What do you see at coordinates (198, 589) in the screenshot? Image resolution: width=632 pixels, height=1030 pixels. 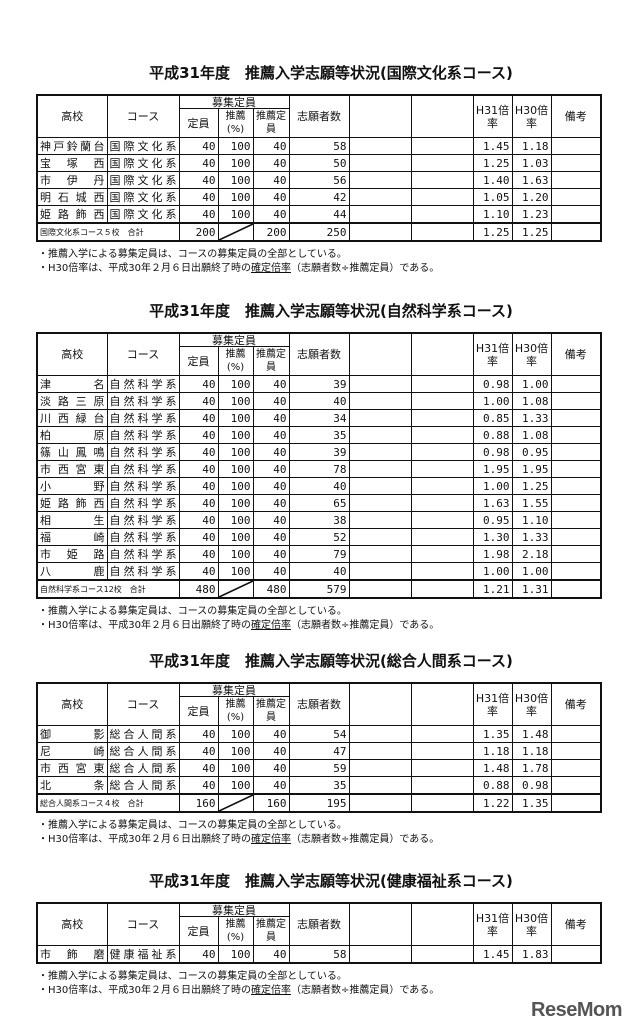 I see `total-capacity: 480` at bounding box center [198, 589].